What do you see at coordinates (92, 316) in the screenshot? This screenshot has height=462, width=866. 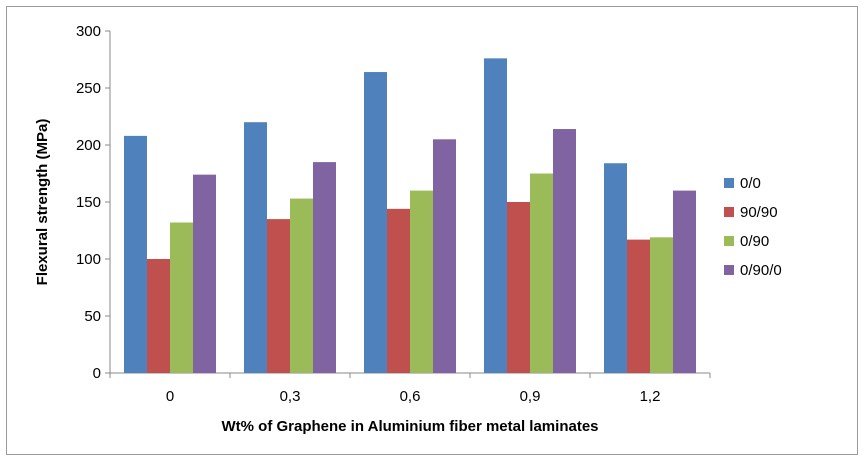 I see `y-tick-label: 50` at bounding box center [92, 316].